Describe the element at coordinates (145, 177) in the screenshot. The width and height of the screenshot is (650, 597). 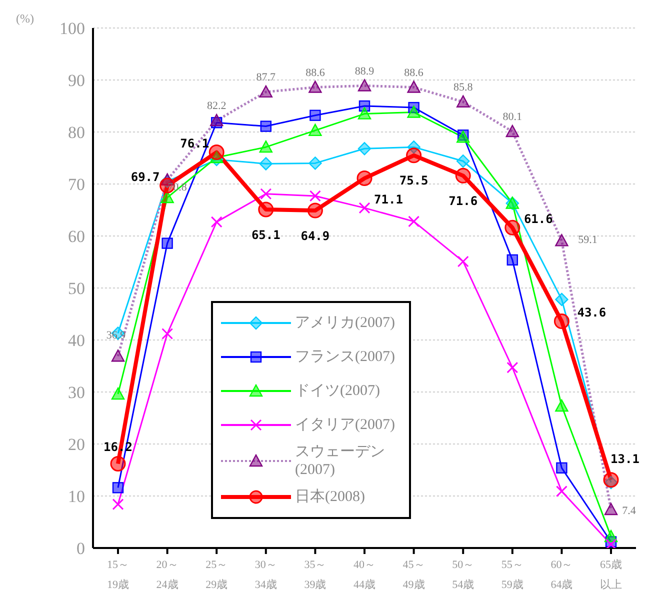
I see `data-label: 69.7` at that location.